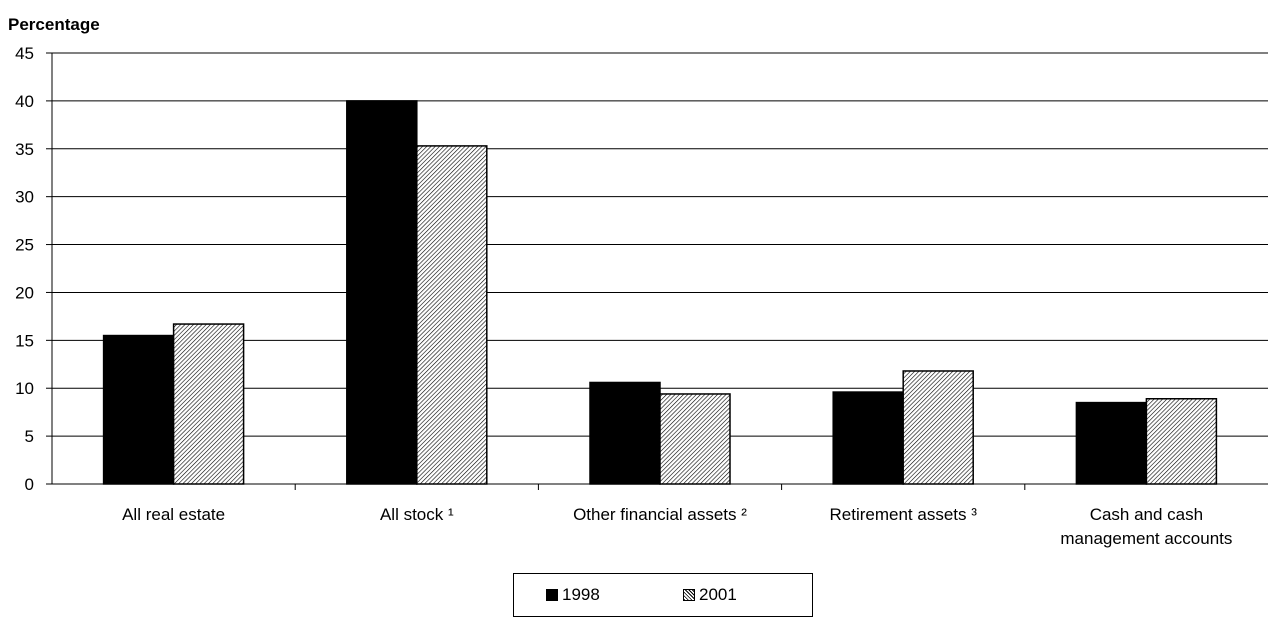 The image size is (1275, 617). Describe the element at coordinates (24, 245) in the screenshot. I see `y-tick-label: 25` at that location.